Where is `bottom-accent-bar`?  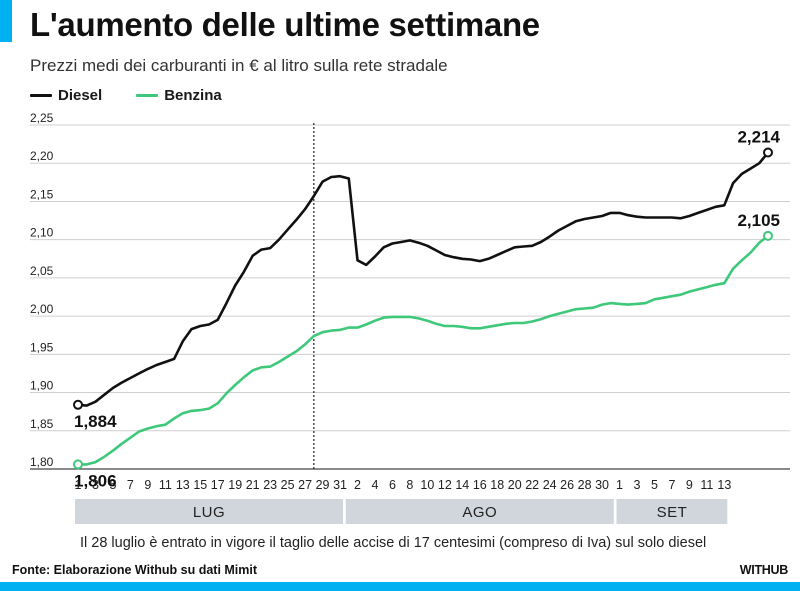
bottom-accent-bar is located at coordinates (400, 586).